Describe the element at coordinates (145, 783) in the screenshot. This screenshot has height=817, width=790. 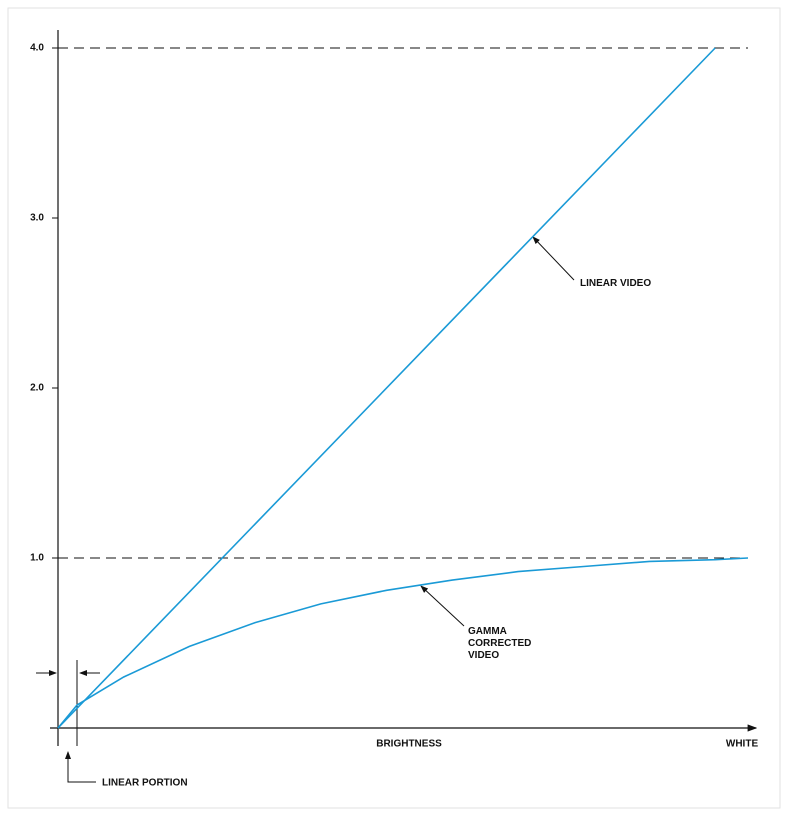
I see `annotation: LINEAR PORTION` at that location.